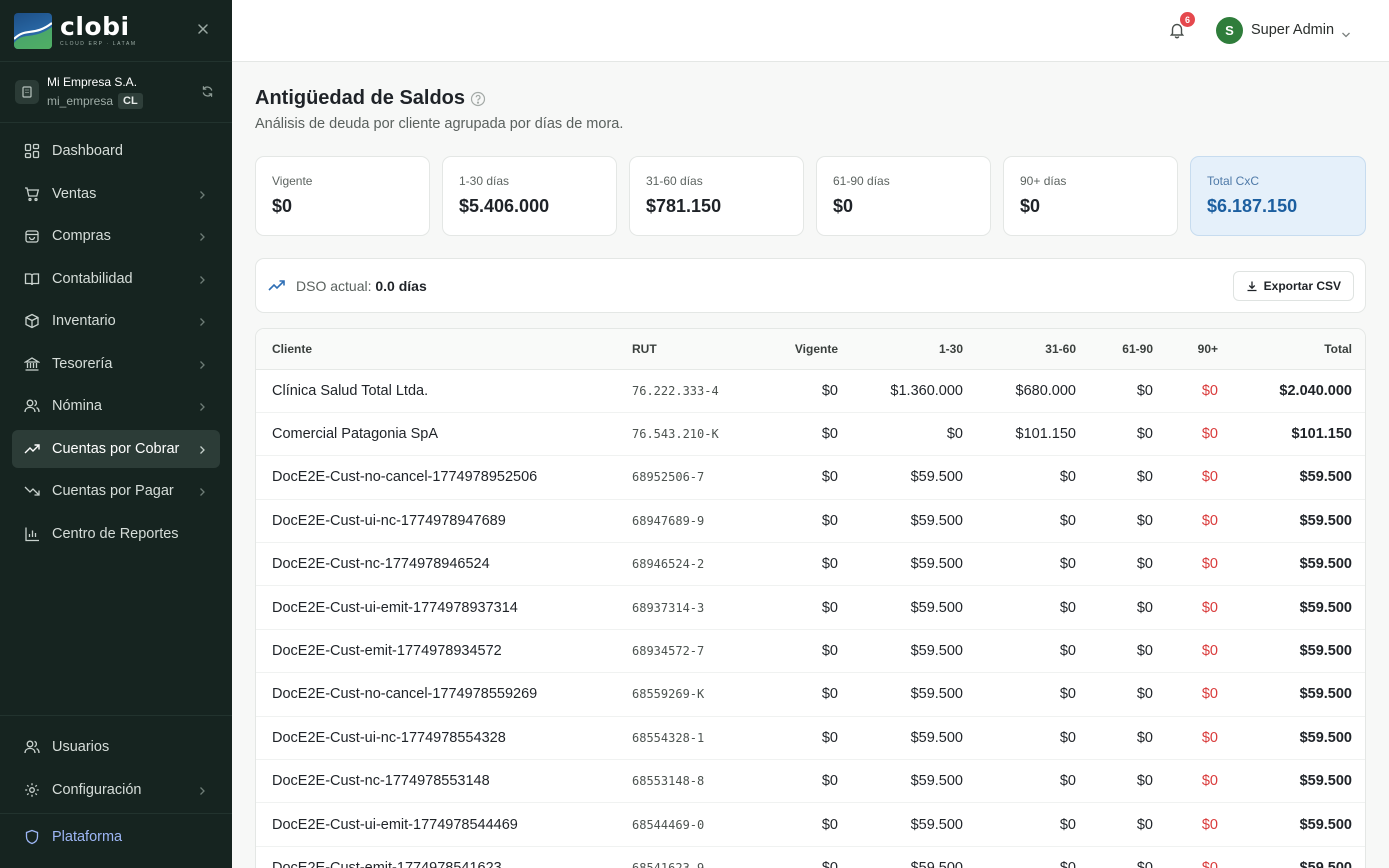  I want to click on sidebar-item-usuarios: Usuarios, so click(116, 747).